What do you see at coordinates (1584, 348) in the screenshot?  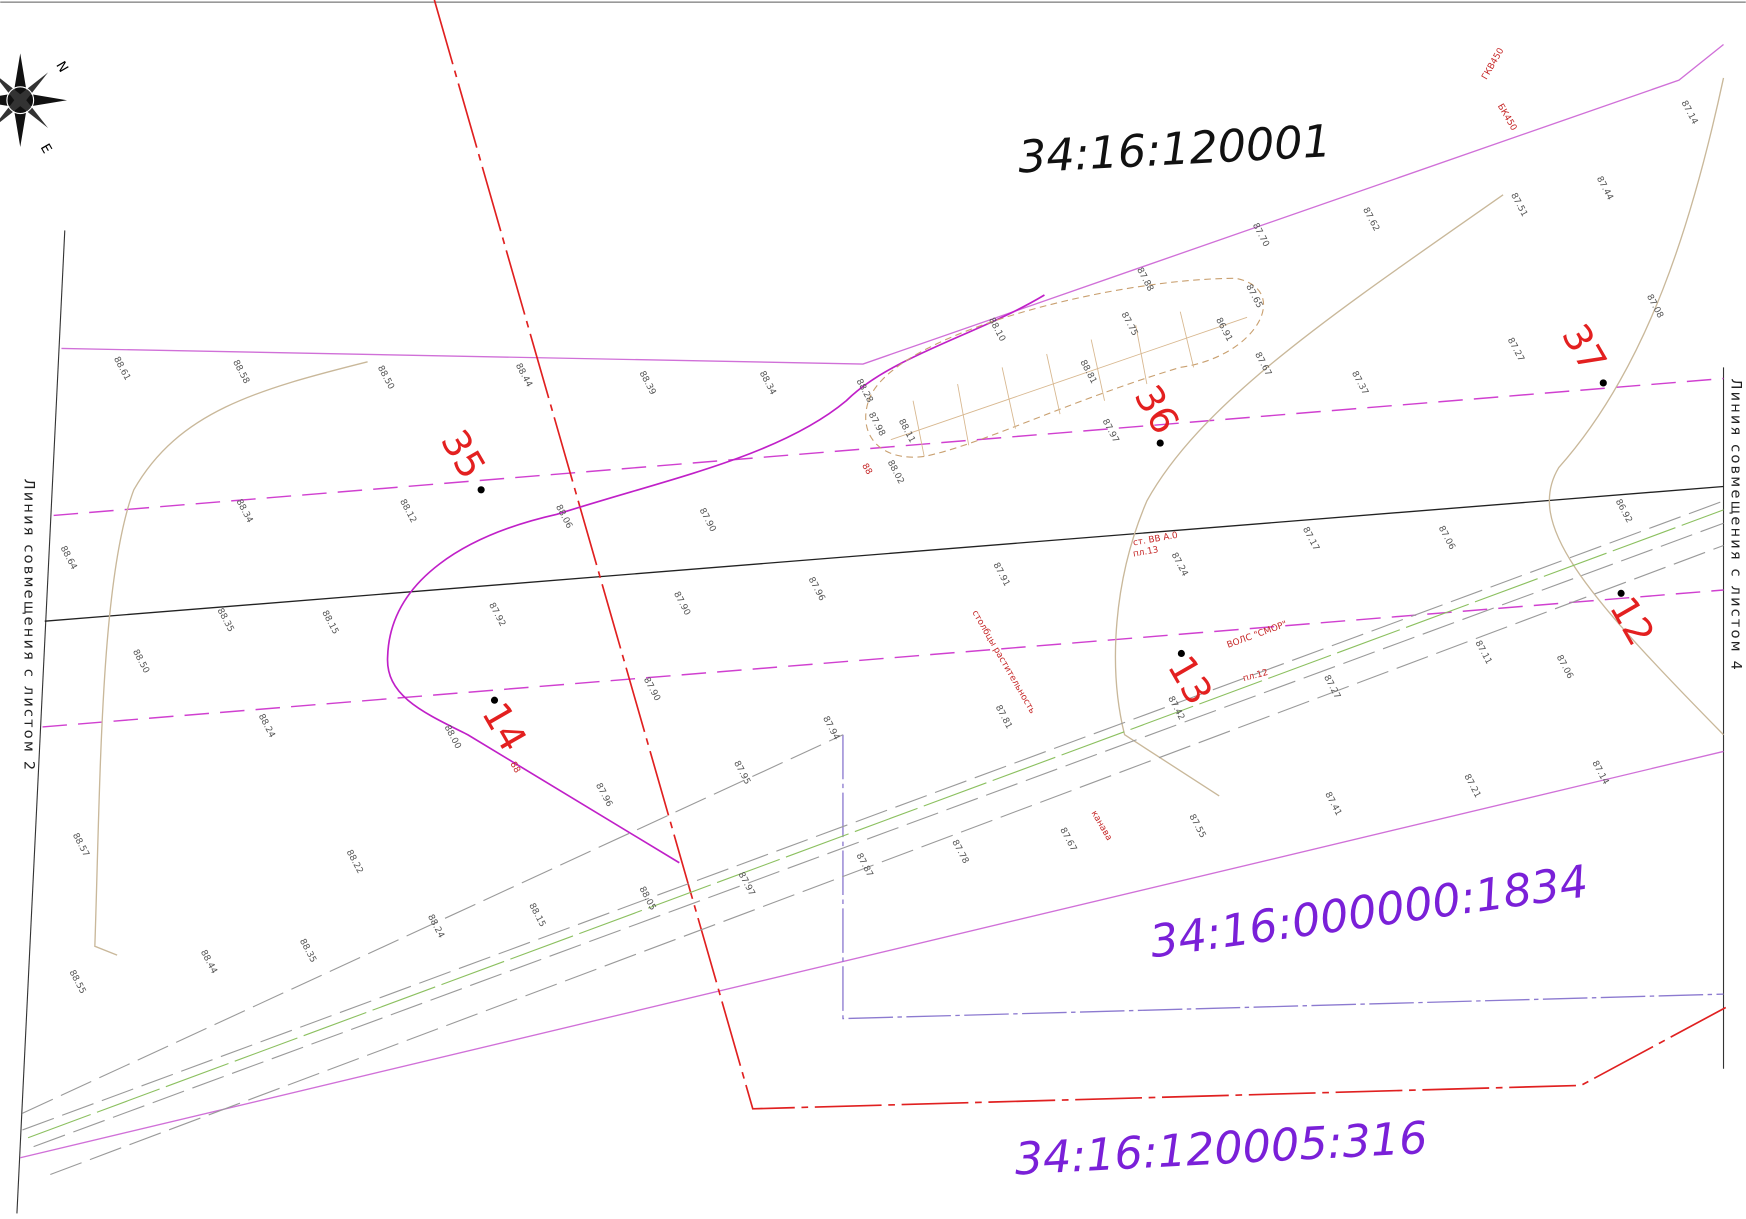 I see `point-number: 37` at bounding box center [1584, 348].